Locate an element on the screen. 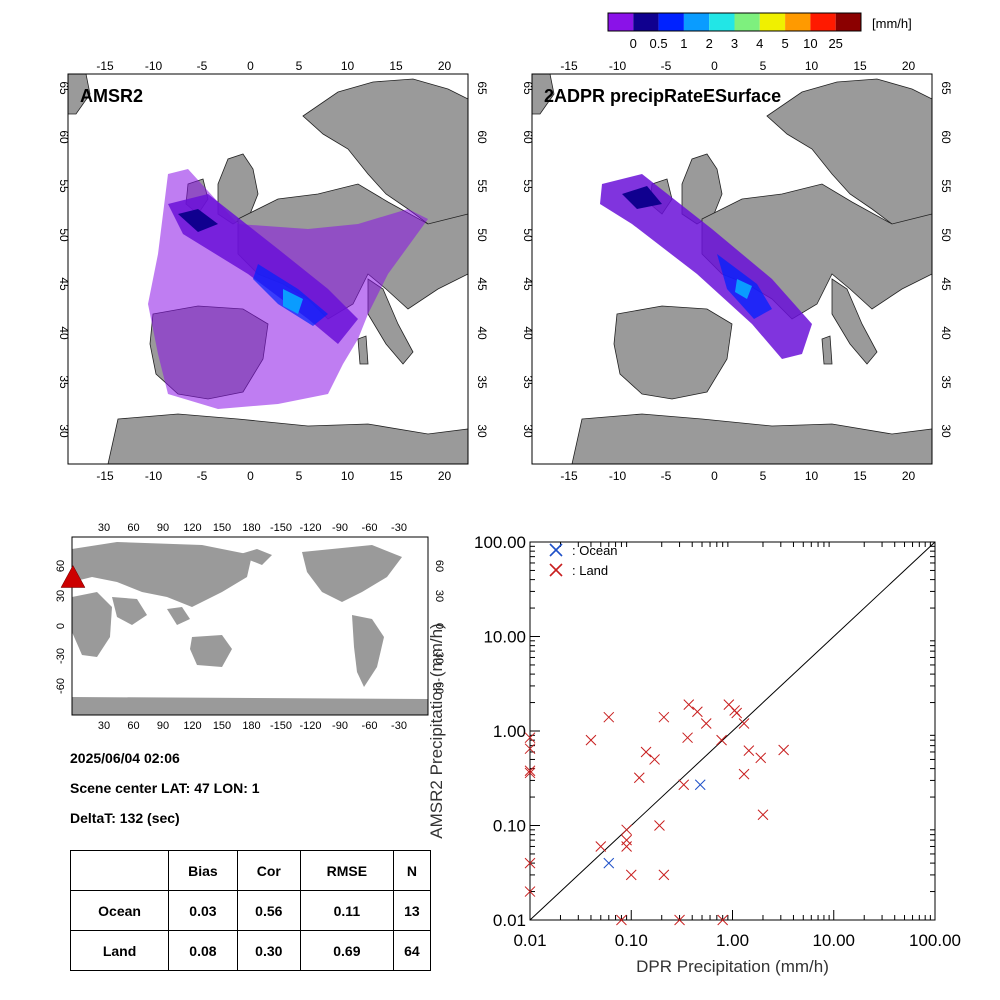 This screenshot has height=1000, width=1000. chart-legend: : Ocean : Land is located at coordinates (583, 560).